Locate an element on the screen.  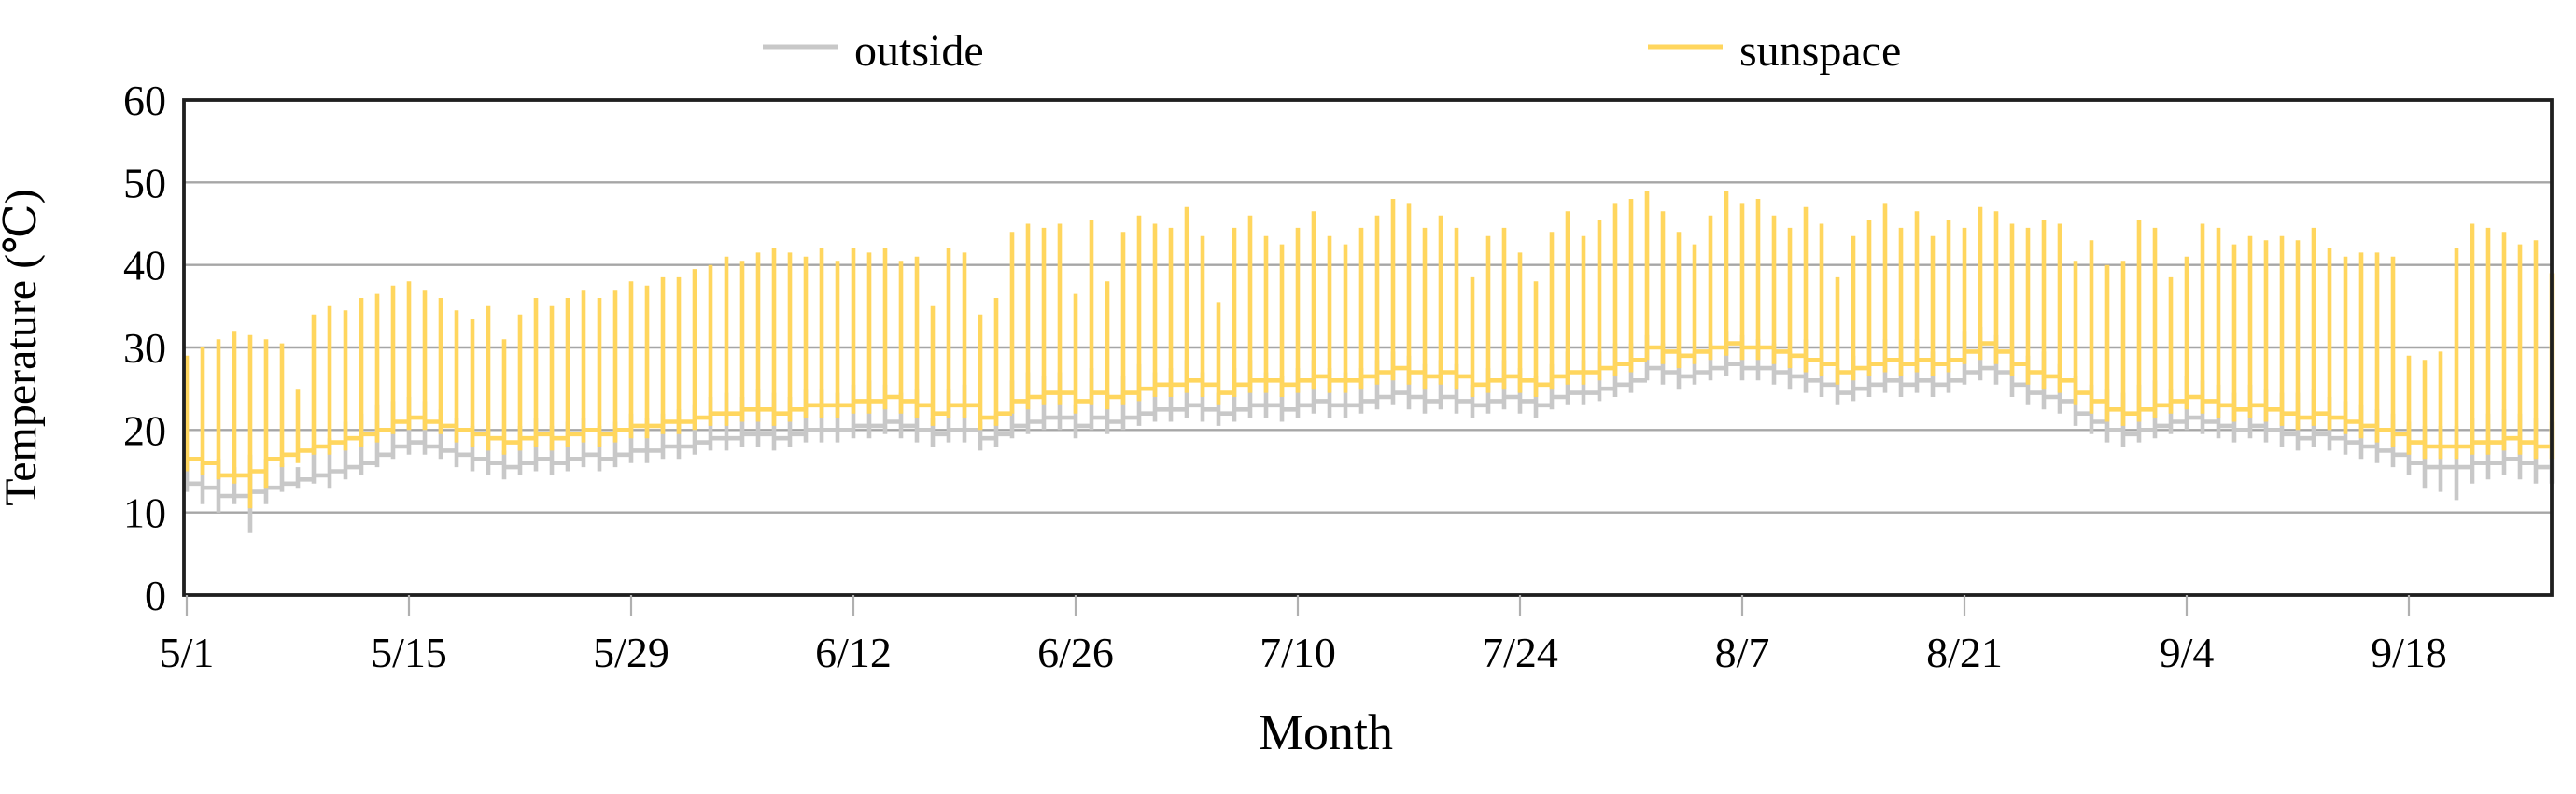
legend-outside-label: outside is located at coordinates (919, 51).